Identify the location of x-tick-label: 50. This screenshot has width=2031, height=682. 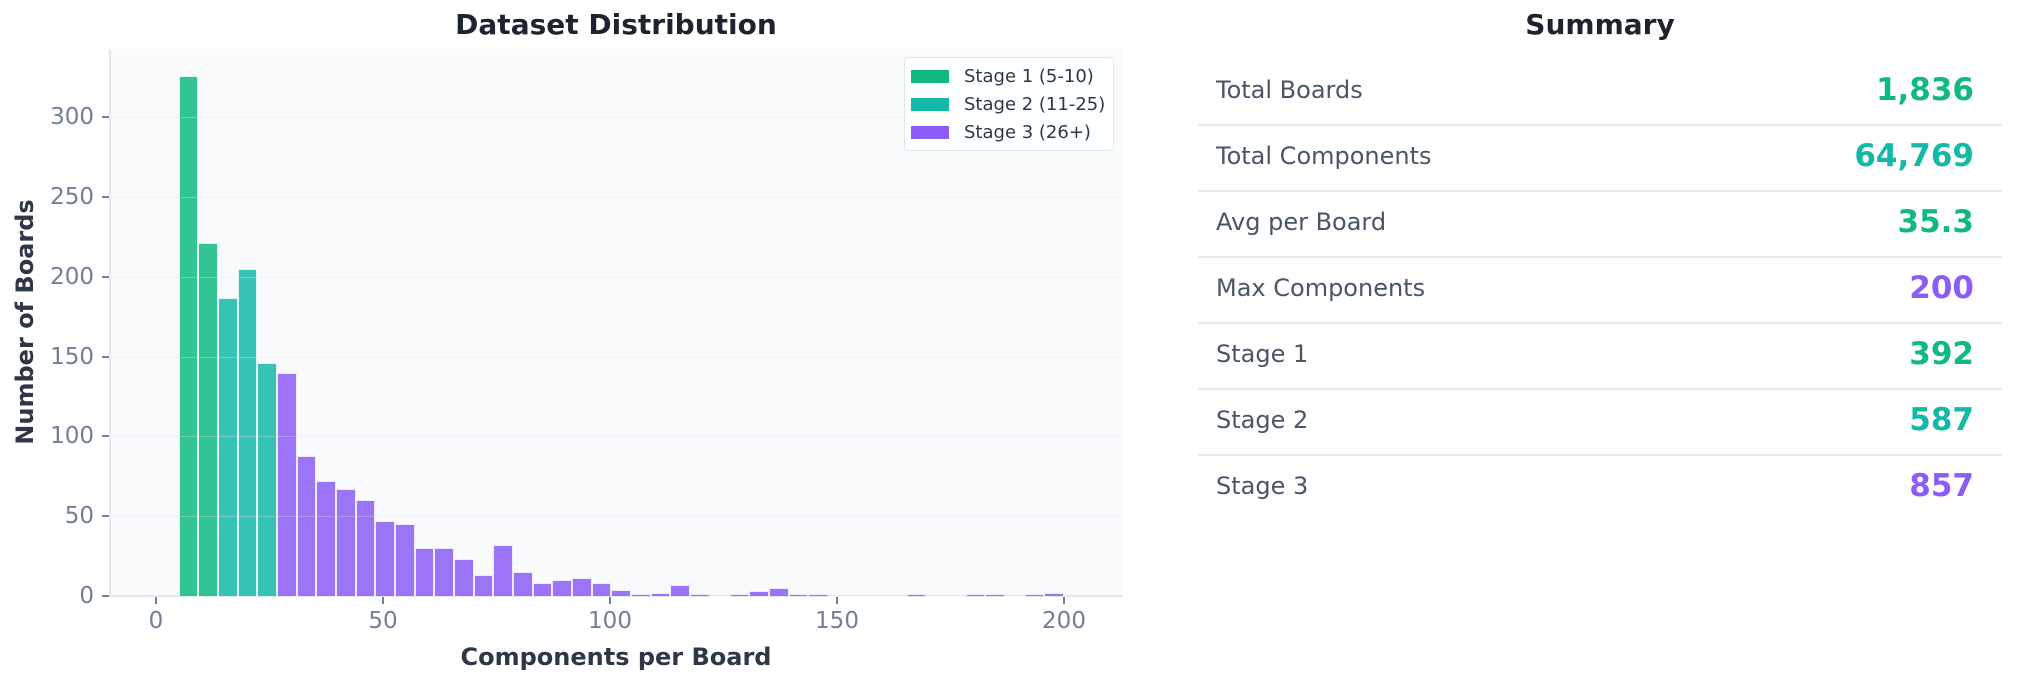
(383, 621).